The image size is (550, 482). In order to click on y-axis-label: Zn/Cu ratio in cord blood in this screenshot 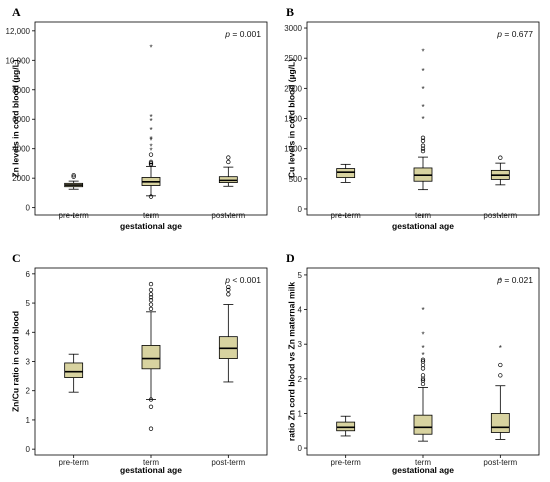, I will do `click(15, 361)`.